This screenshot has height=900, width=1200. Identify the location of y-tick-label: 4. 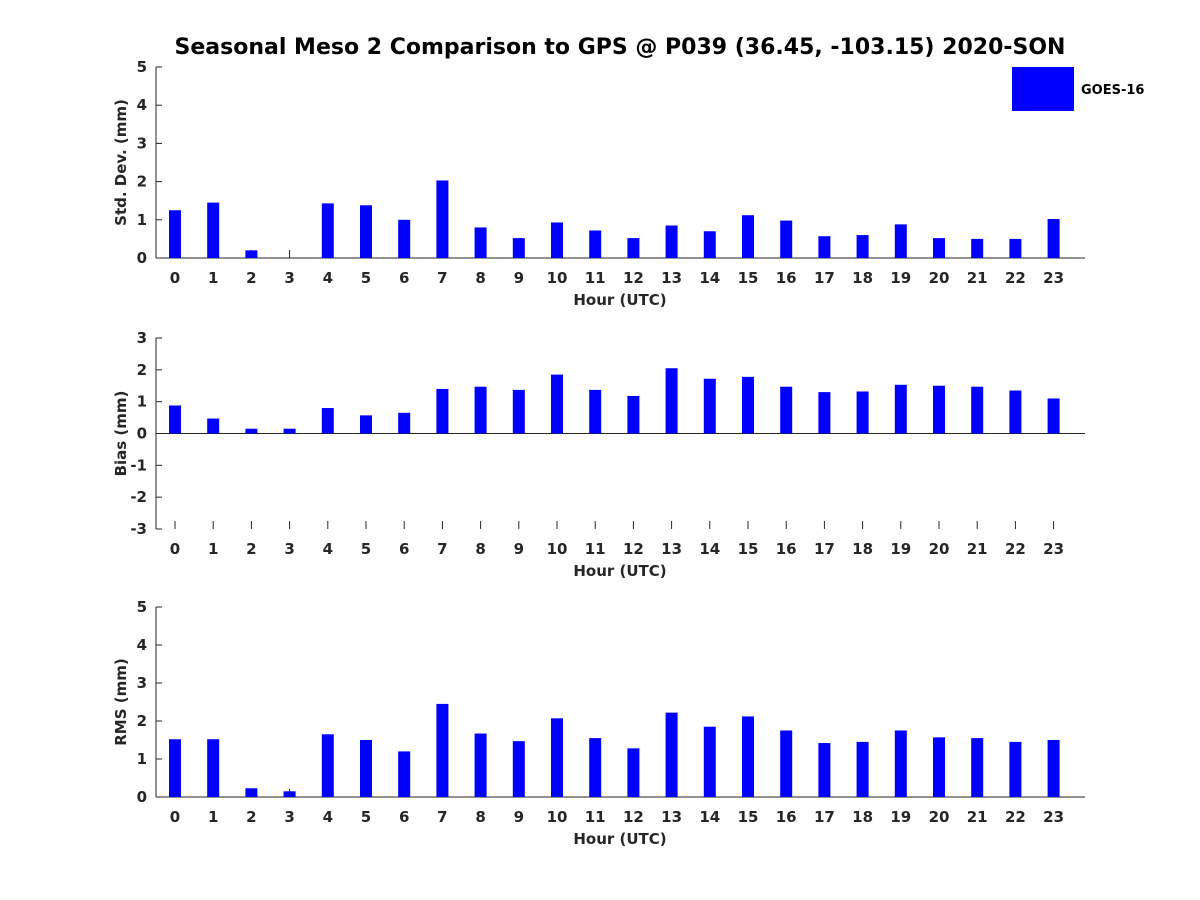
(142, 105).